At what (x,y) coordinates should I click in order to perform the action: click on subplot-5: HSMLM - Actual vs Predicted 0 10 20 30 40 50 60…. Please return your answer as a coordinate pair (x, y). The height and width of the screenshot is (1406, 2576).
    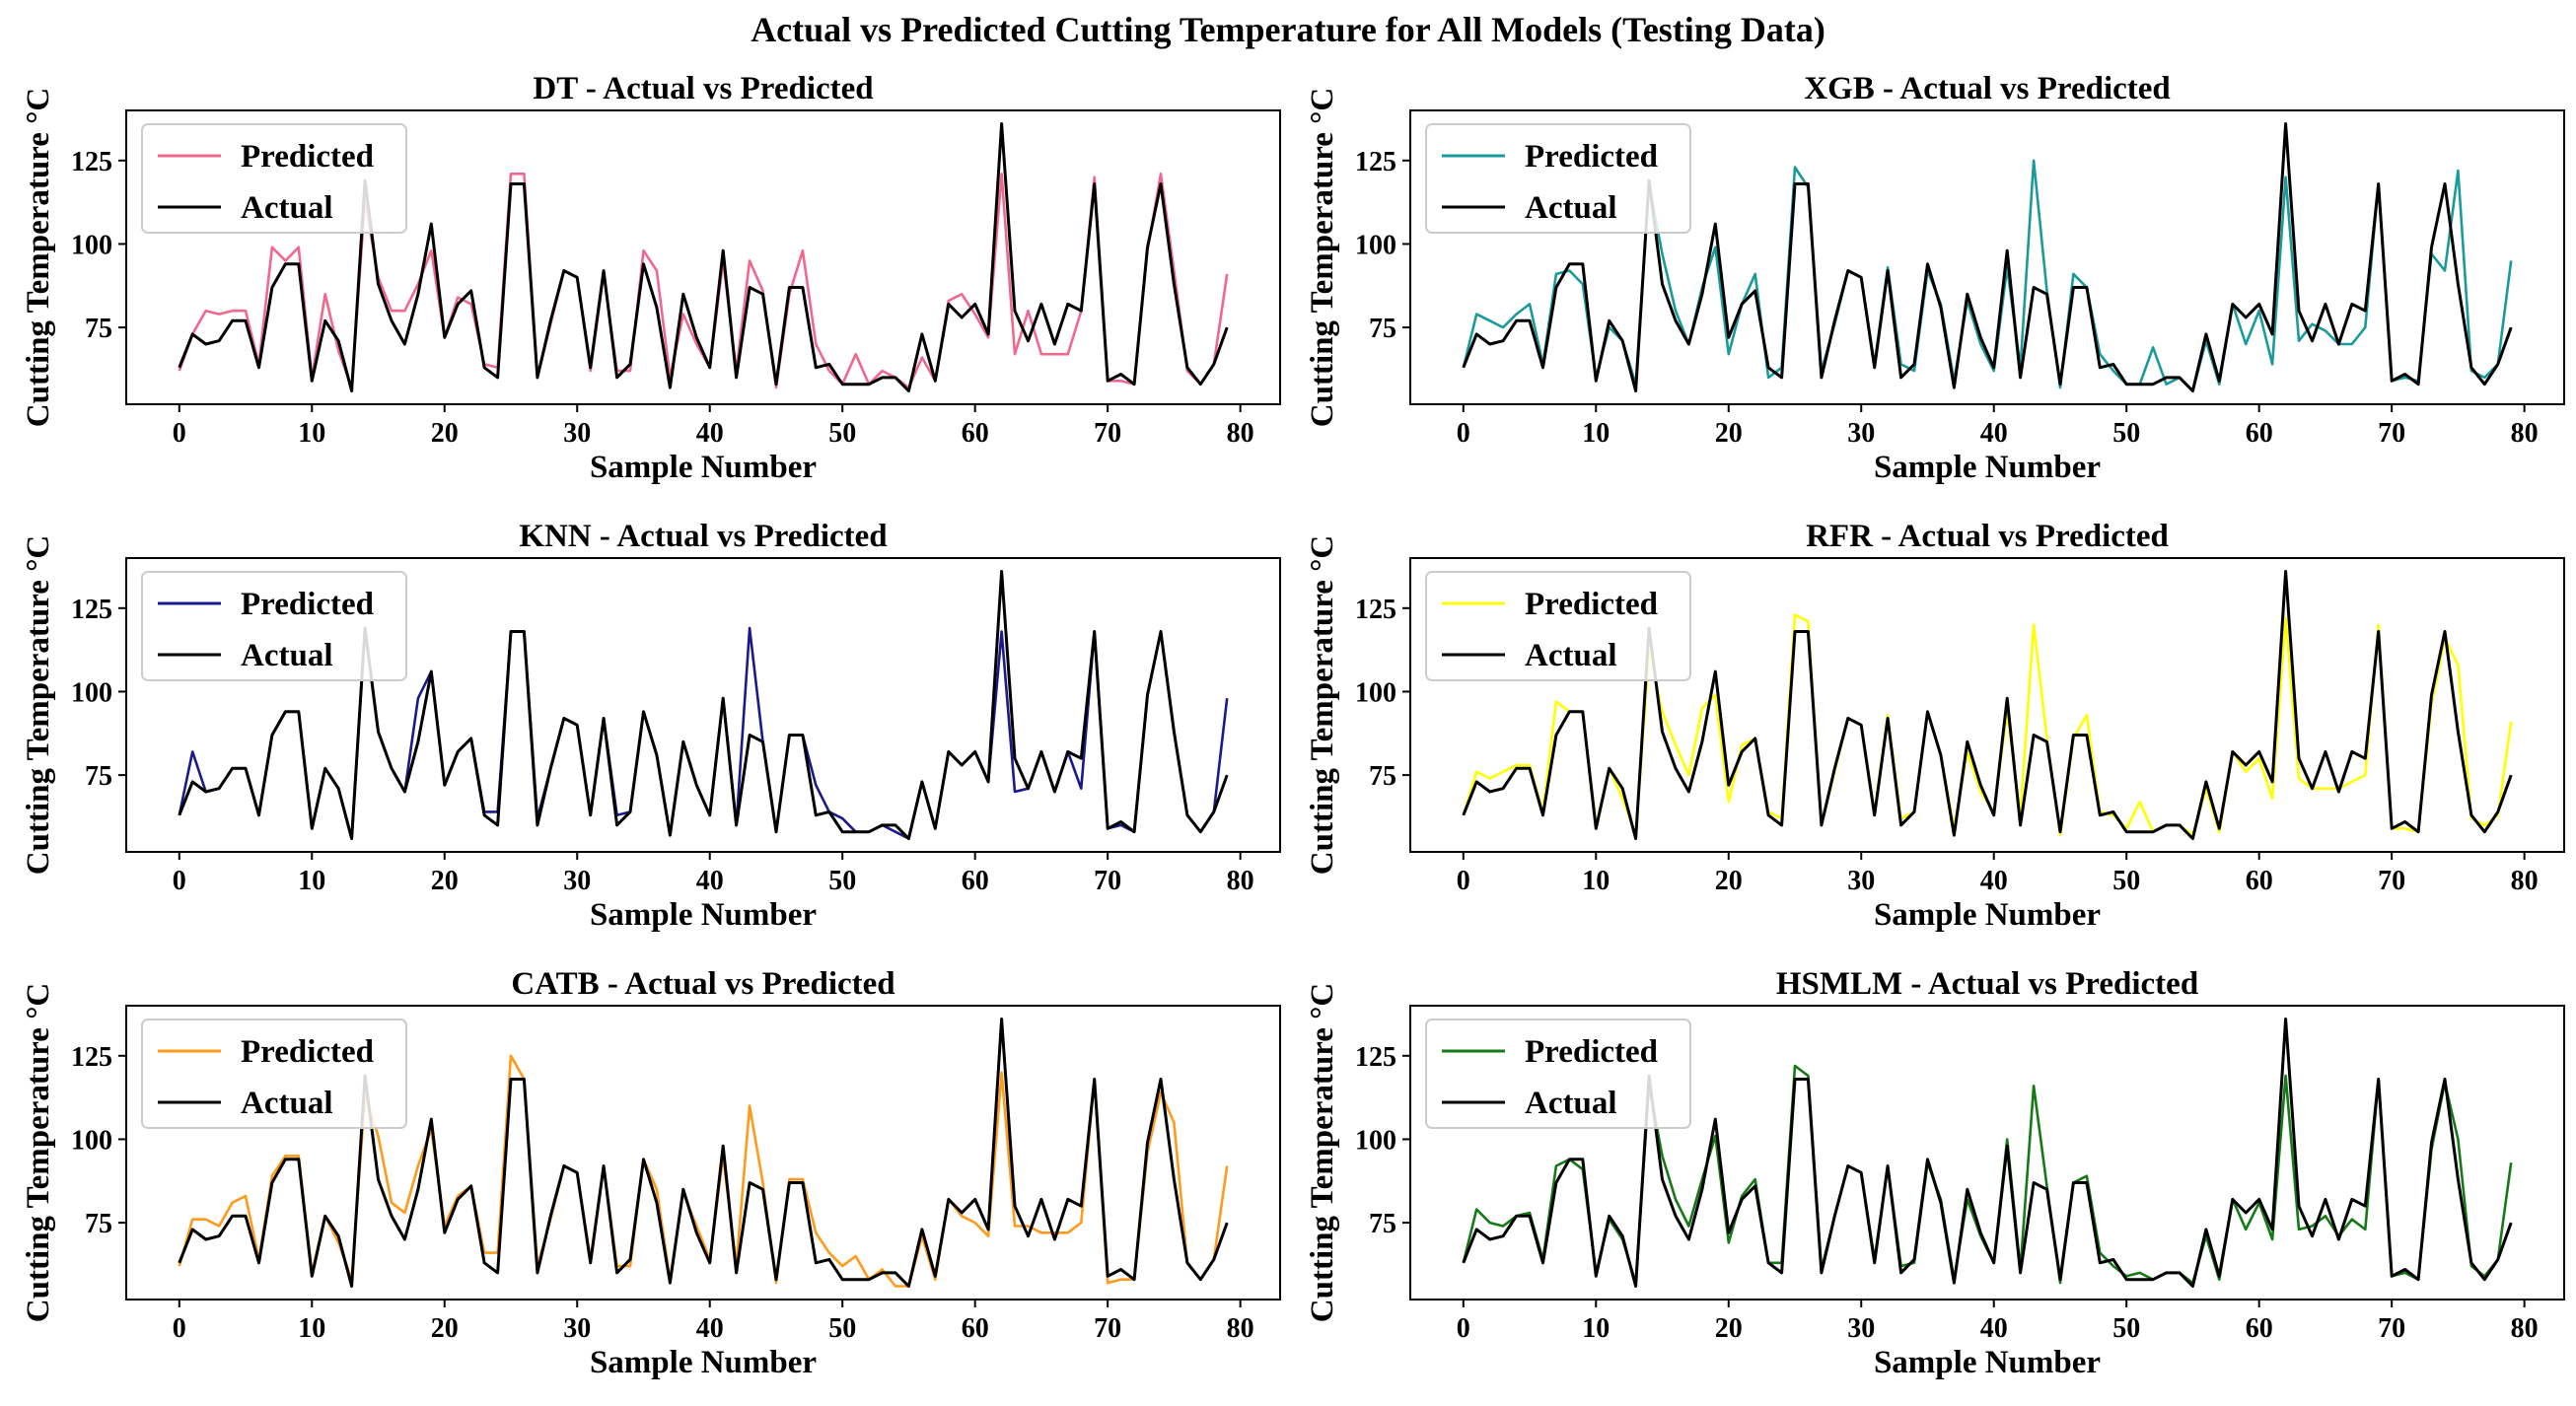
    Looking at the image, I should click on (1935, 1173).